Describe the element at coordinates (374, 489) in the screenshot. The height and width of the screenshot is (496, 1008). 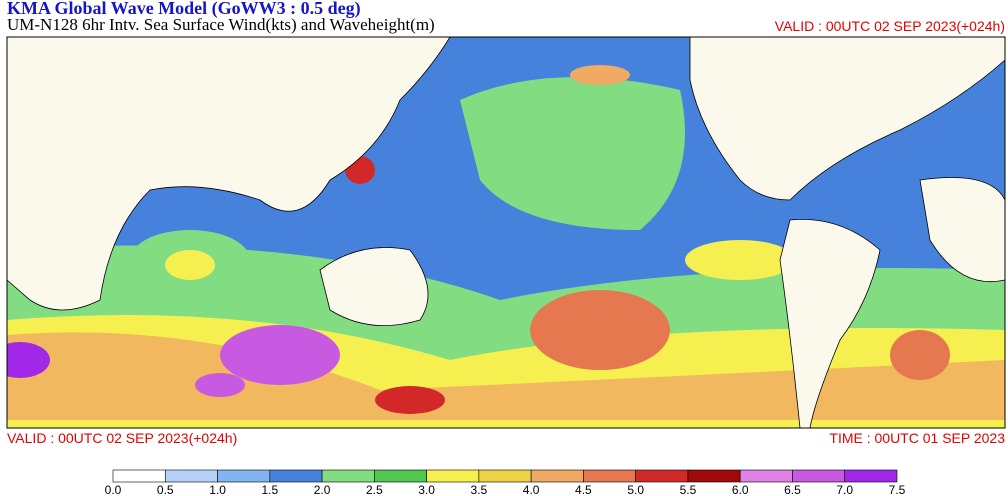
I see `colorbar-label: 2.5` at that location.